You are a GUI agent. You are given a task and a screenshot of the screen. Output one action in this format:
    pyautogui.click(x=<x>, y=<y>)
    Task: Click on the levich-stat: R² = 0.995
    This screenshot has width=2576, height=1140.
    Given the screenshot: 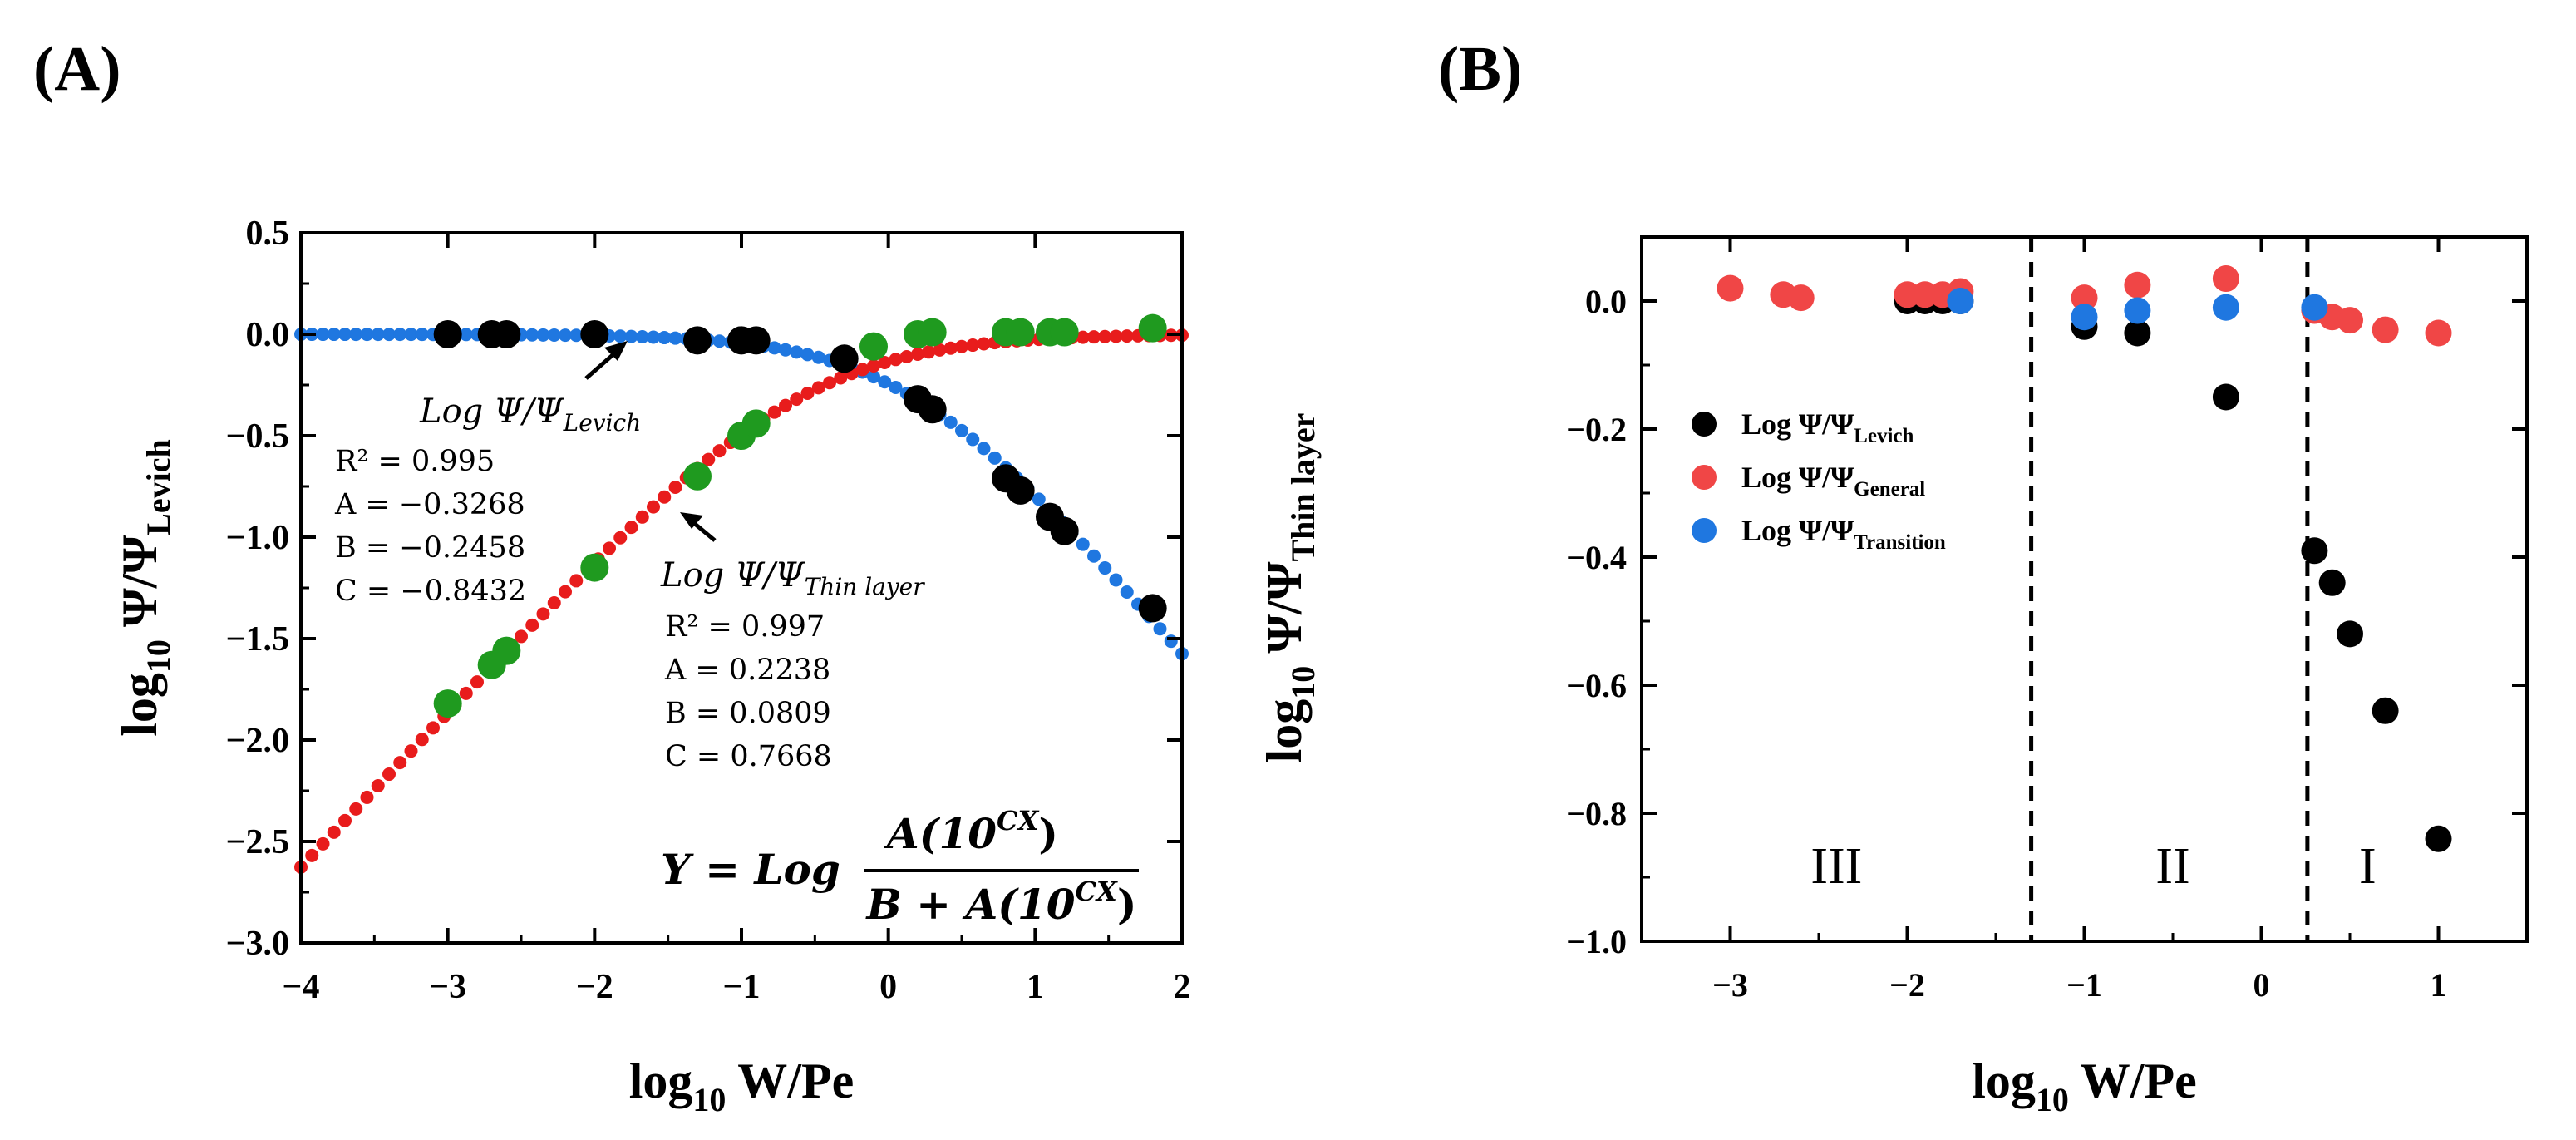 What is the action you would take?
    pyautogui.click(x=415, y=461)
    